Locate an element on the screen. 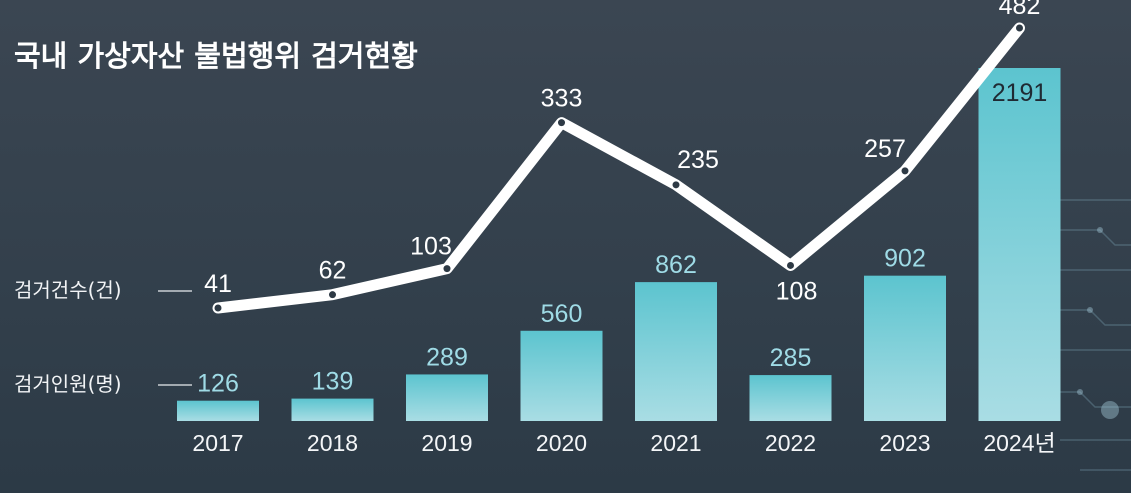 The height and width of the screenshot is (493, 1131). line-value-label: 482 is located at coordinates (1020, 10).